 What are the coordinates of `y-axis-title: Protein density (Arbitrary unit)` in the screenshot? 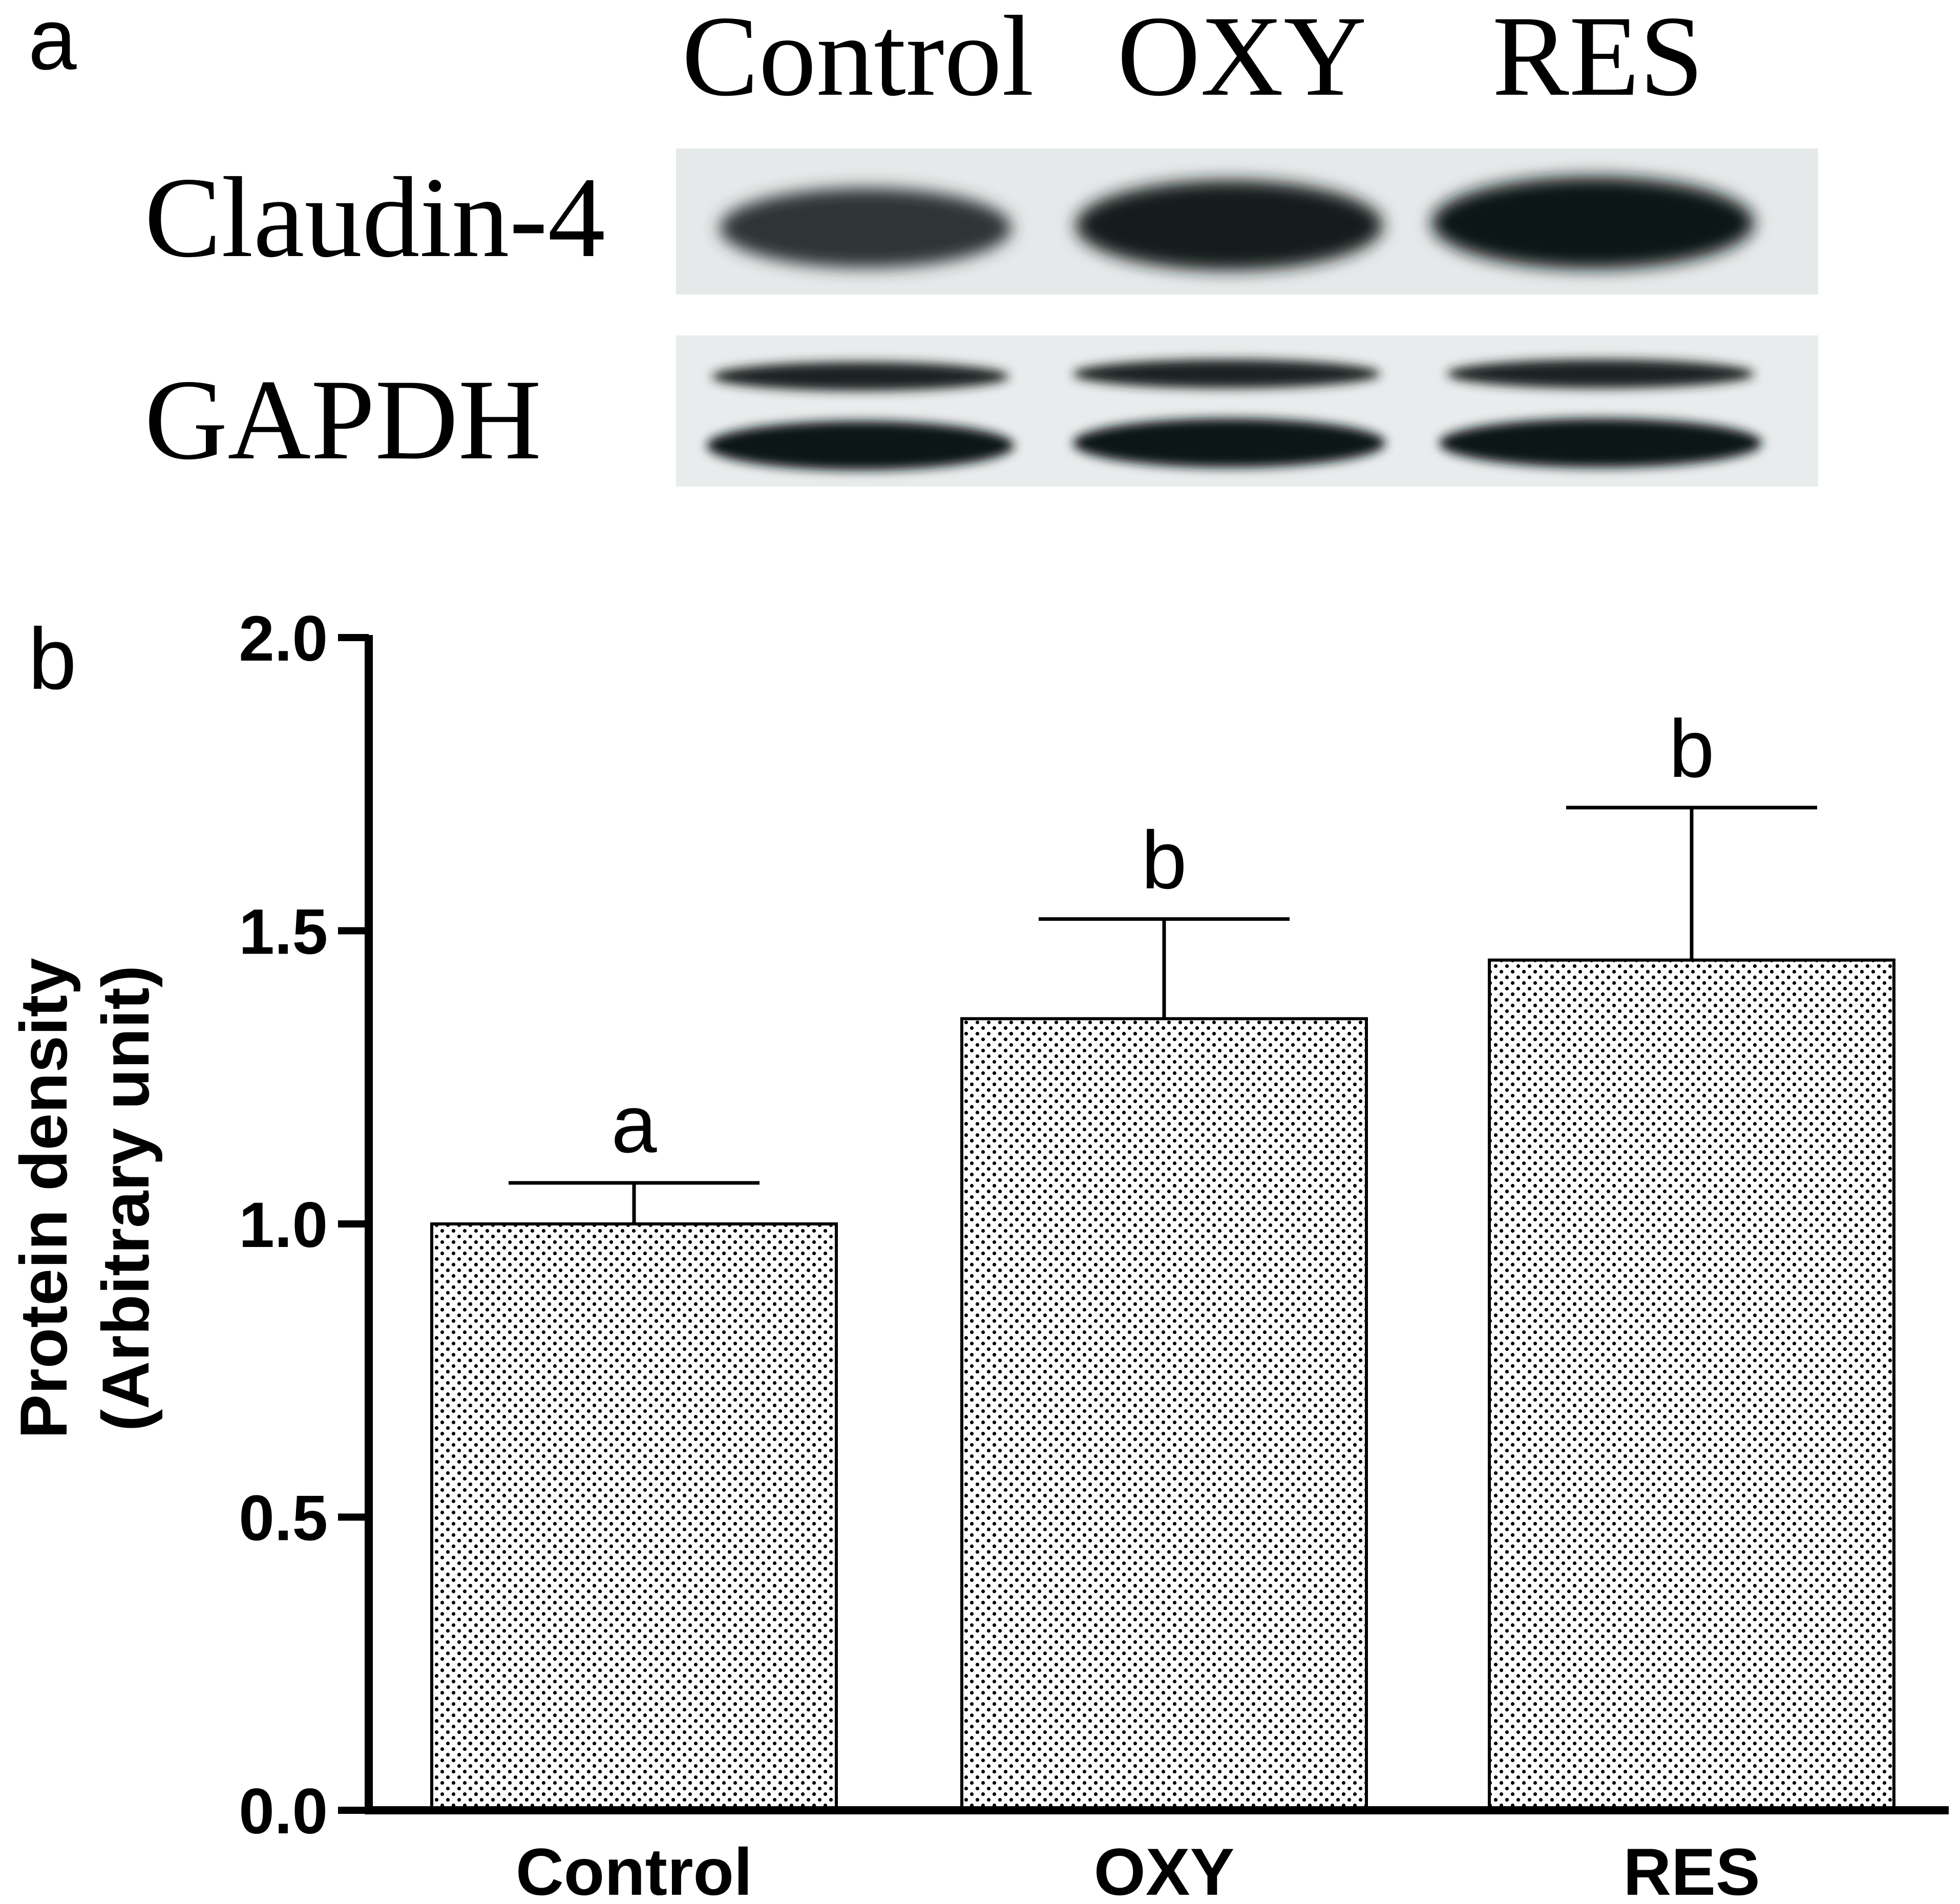 It's located at (84, 1198).